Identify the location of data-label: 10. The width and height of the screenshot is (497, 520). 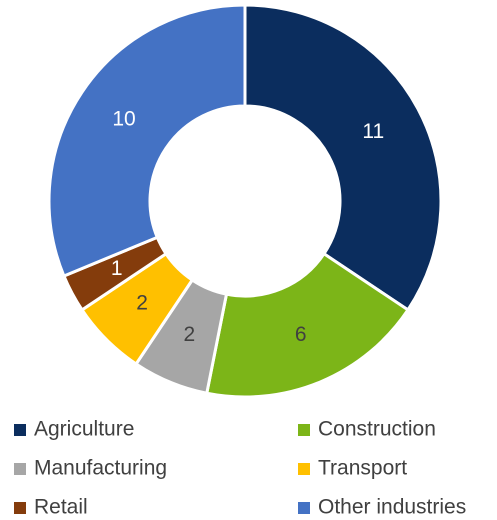
(123, 119).